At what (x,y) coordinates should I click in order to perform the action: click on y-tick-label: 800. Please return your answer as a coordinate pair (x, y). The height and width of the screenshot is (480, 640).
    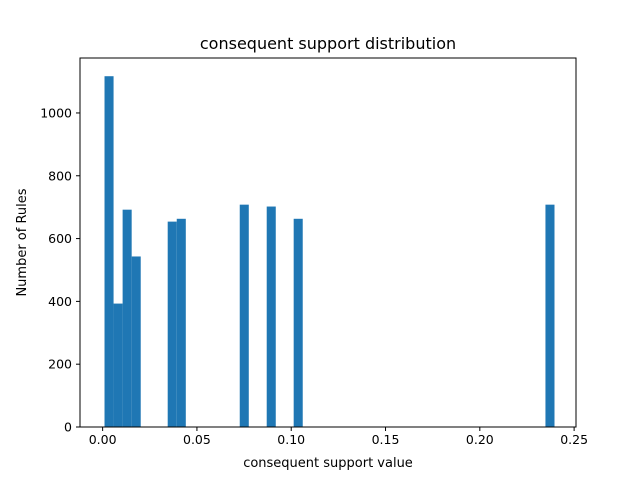
    Looking at the image, I should click on (60, 175).